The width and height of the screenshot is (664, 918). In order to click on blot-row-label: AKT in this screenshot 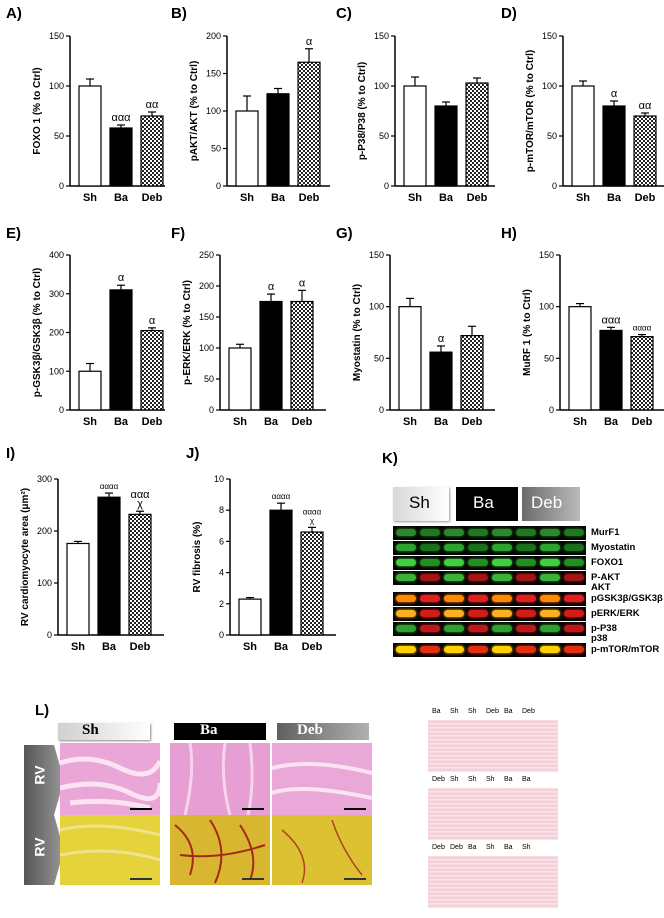, I will do `click(601, 587)`.